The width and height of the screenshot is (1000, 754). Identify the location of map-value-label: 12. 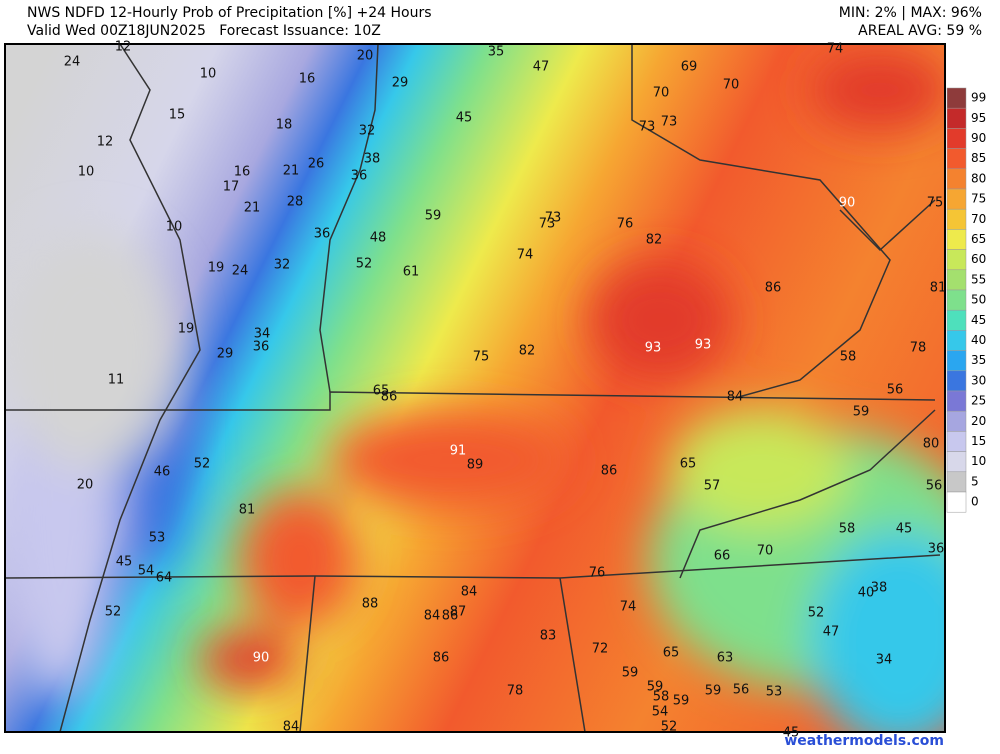
(105, 142).